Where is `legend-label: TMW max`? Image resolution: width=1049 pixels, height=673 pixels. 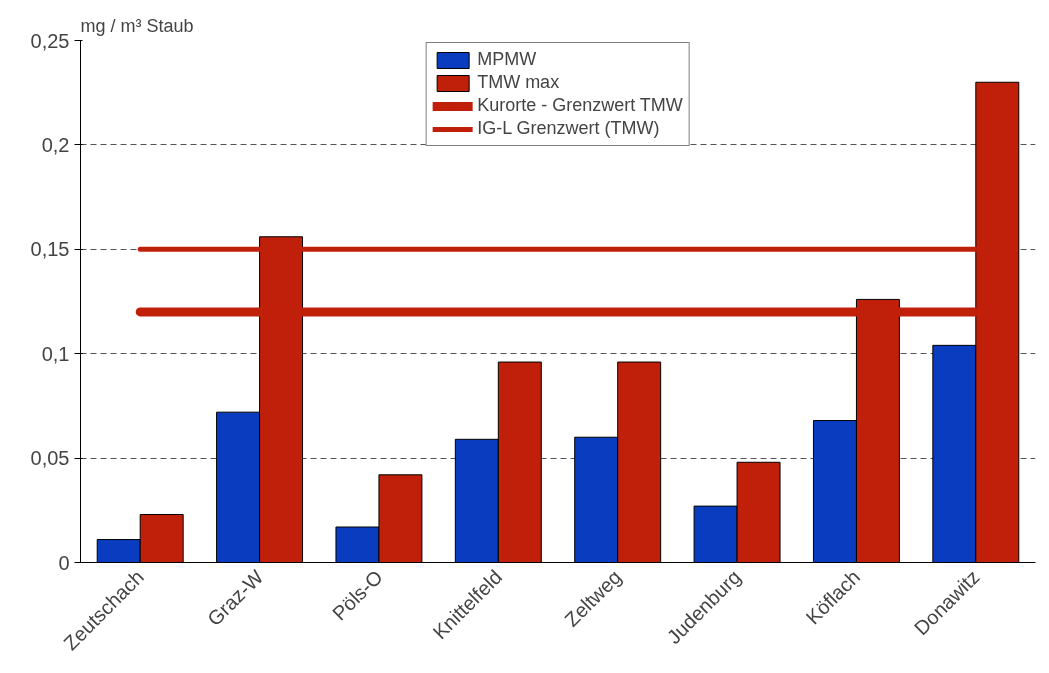 legend-label: TMW max is located at coordinates (518, 82).